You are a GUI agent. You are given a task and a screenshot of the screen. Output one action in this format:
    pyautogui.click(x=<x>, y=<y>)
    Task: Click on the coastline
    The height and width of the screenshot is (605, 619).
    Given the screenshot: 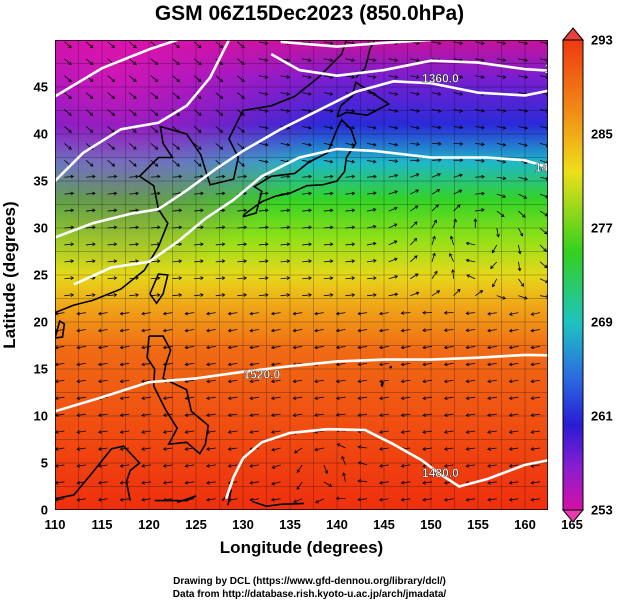 What is the action you would take?
    pyautogui.click(x=175, y=499)
    